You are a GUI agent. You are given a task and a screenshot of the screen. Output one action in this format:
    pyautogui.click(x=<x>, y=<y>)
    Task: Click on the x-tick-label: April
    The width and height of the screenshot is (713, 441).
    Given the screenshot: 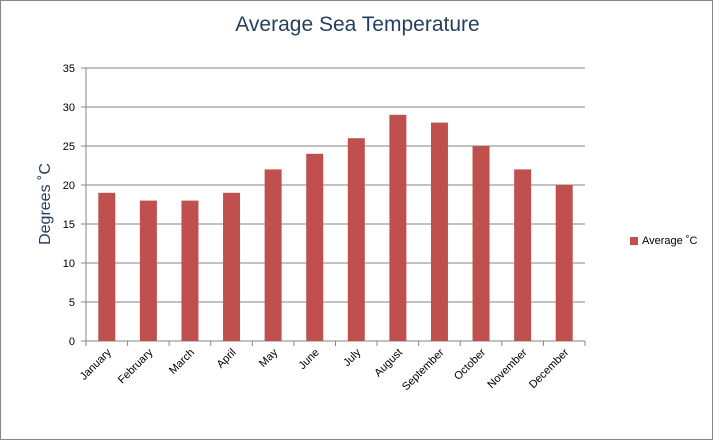 What is the action you would take?
    pyautogui.click(x=227, y=359)
    